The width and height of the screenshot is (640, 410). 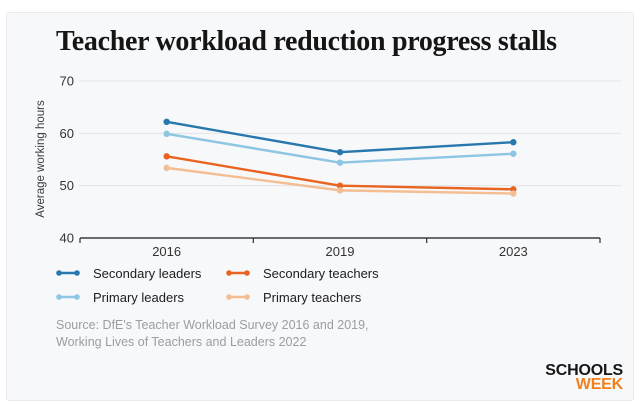 What do you see at coordinates (67, 238) in the screenshot?
I see `y-tick-label-40: 40` at bounding box center [67, 238].